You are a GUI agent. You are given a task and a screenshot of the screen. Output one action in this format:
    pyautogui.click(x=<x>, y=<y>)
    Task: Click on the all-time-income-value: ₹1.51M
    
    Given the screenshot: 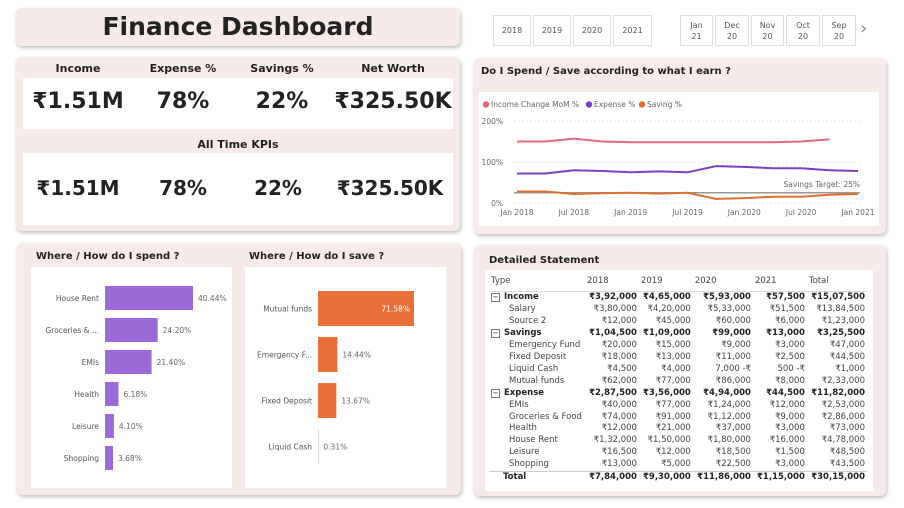 What is the action you would take?
    pyautogui.click(x=78, y=188)
    